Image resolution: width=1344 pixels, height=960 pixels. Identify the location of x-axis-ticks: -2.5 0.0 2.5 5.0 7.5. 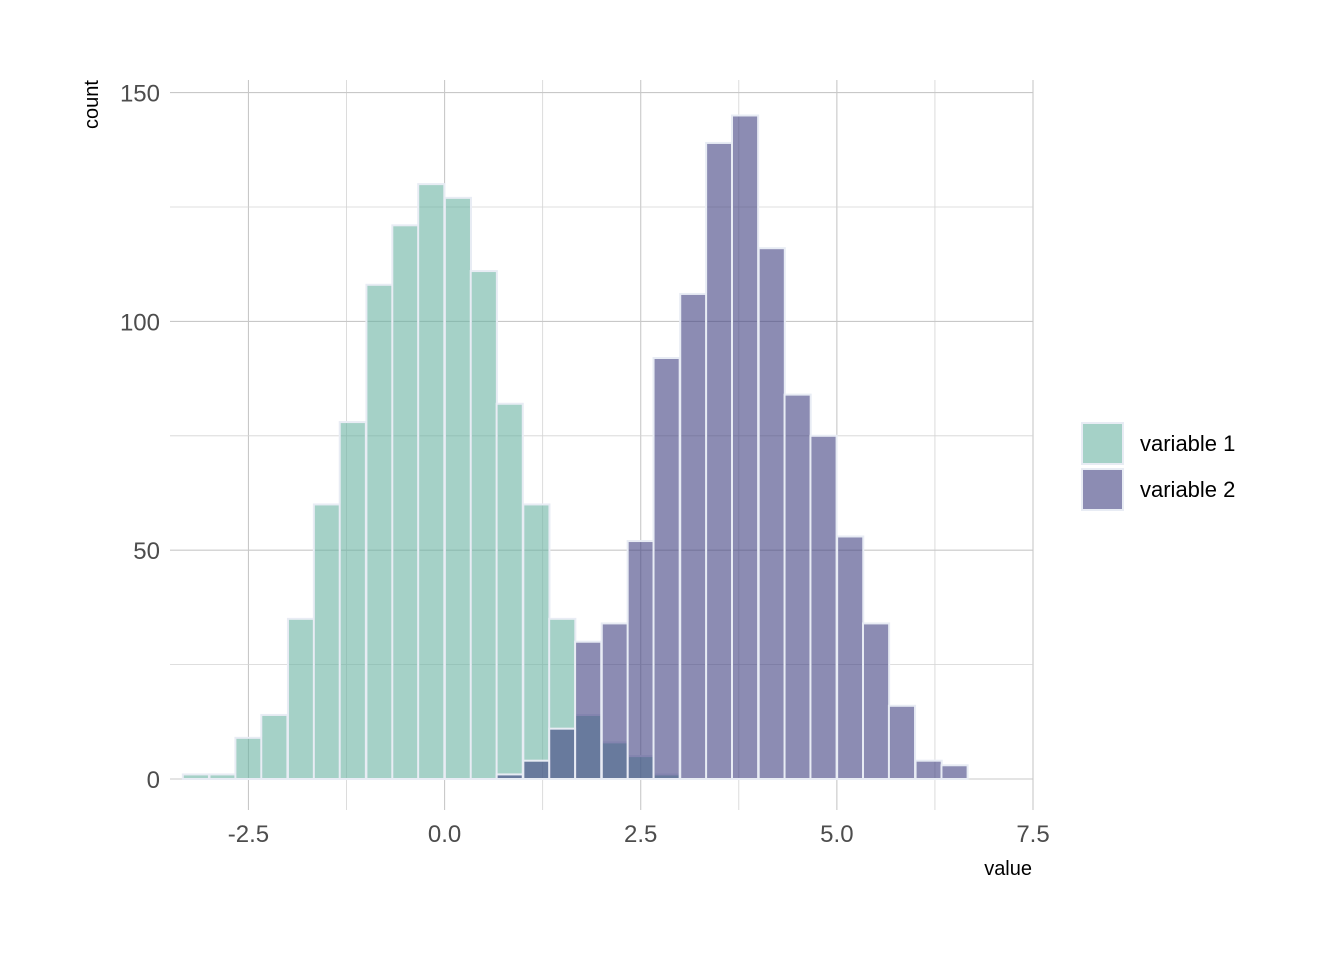
(639, 834).